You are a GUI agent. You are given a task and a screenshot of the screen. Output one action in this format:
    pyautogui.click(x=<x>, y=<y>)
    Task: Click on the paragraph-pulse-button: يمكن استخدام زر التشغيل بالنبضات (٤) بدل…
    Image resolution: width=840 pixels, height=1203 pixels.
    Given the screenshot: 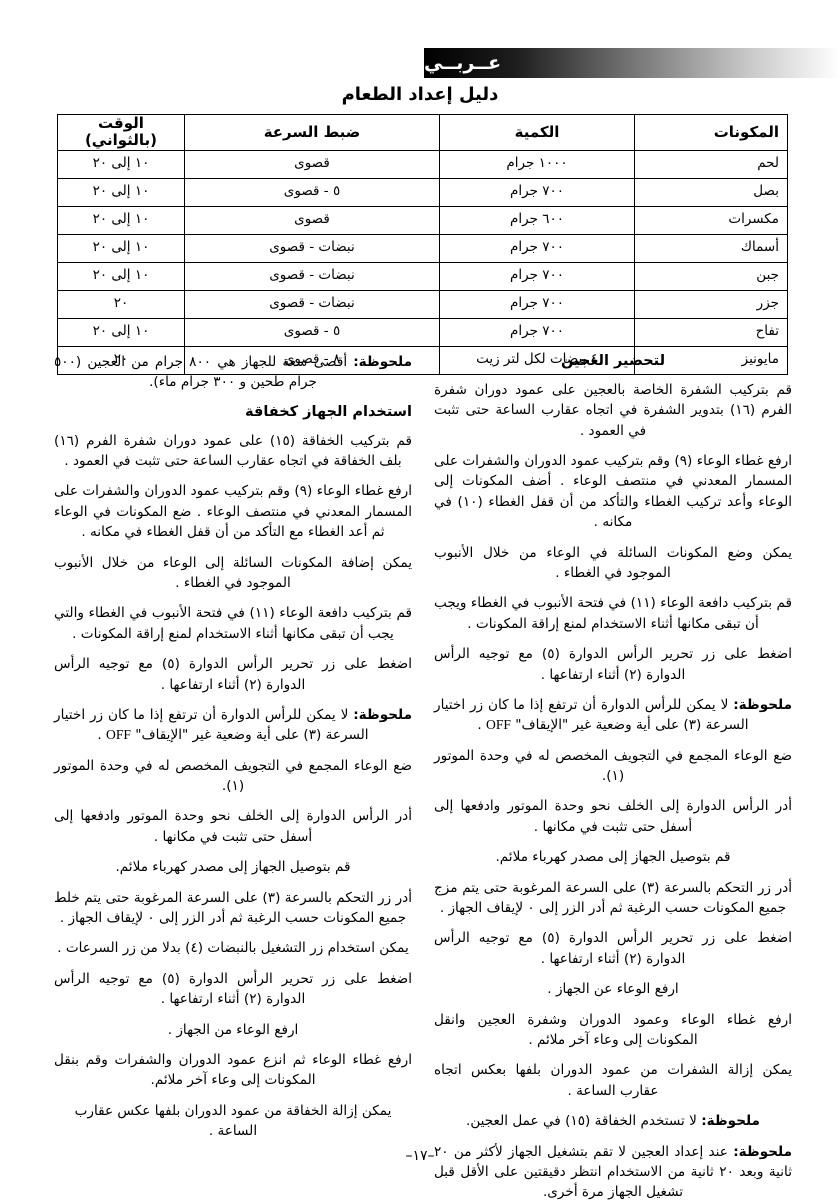 What is the action you would take?
    pyautogui.click(x=233, y=948)
    